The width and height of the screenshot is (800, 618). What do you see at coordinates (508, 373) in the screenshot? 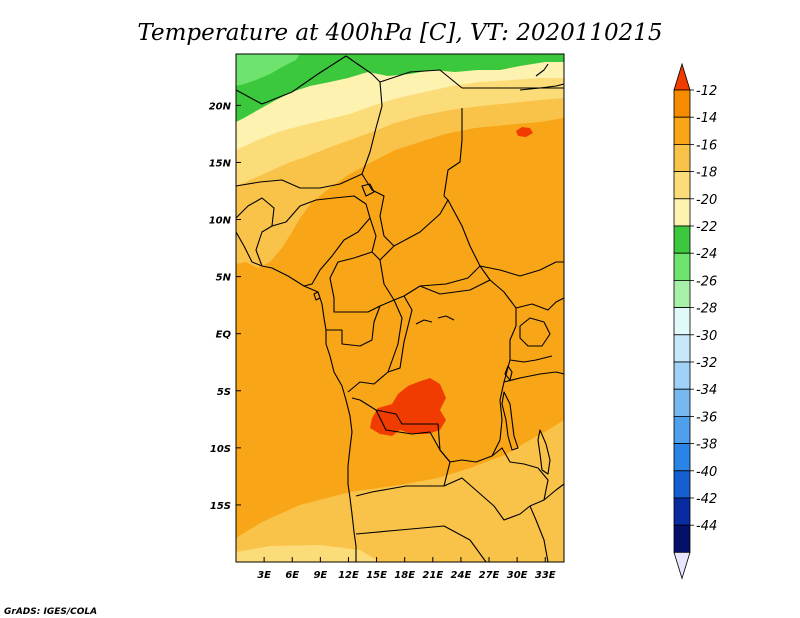
I see `lake-kivu` at bounding box center [508, 373].